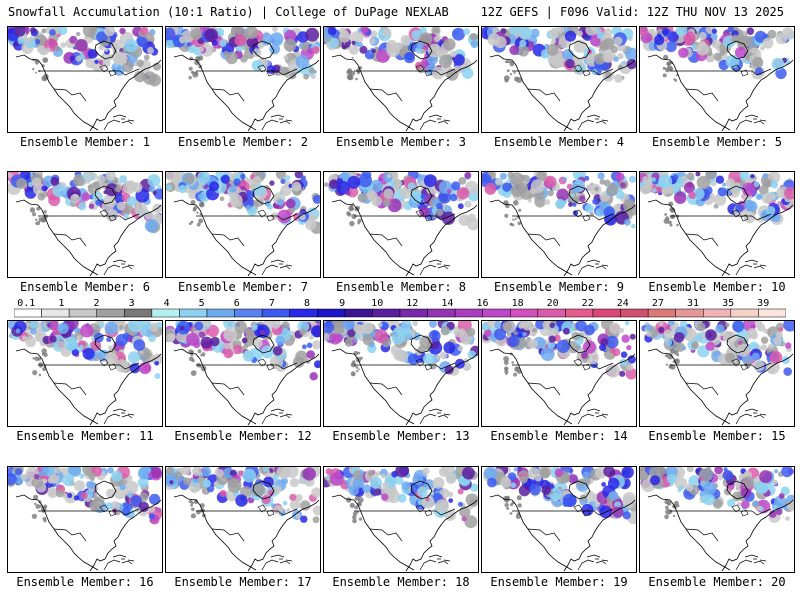 Image resolution: width=800 pixels, height=600 pixels. I want to click on legend-label: 8, so click(307, 303).